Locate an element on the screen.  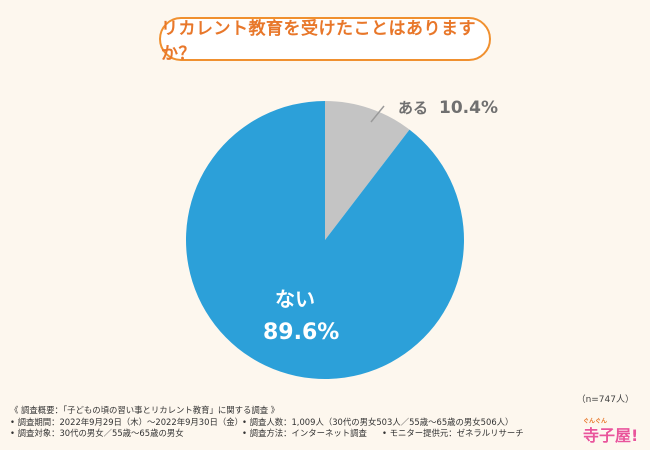
survey-respondents: • 調査人数：1,009人（30代の男女503人／55歳～65歳の男女506人） is located at coordinates (378, 421).